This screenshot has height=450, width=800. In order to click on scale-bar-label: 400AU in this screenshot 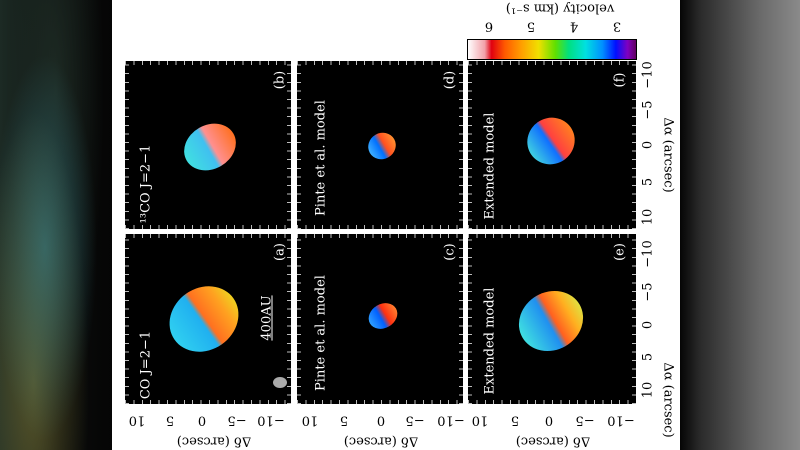, I will do `click(267, 318)`.